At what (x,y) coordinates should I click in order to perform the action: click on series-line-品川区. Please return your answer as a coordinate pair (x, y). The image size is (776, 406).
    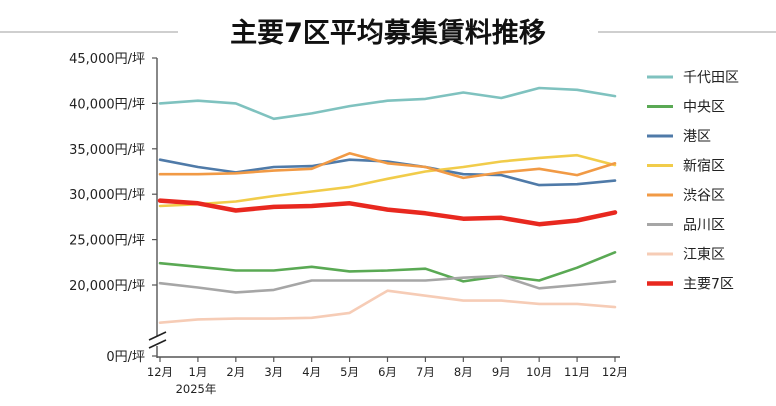
    Looking at the image, I should click on (387, 284).